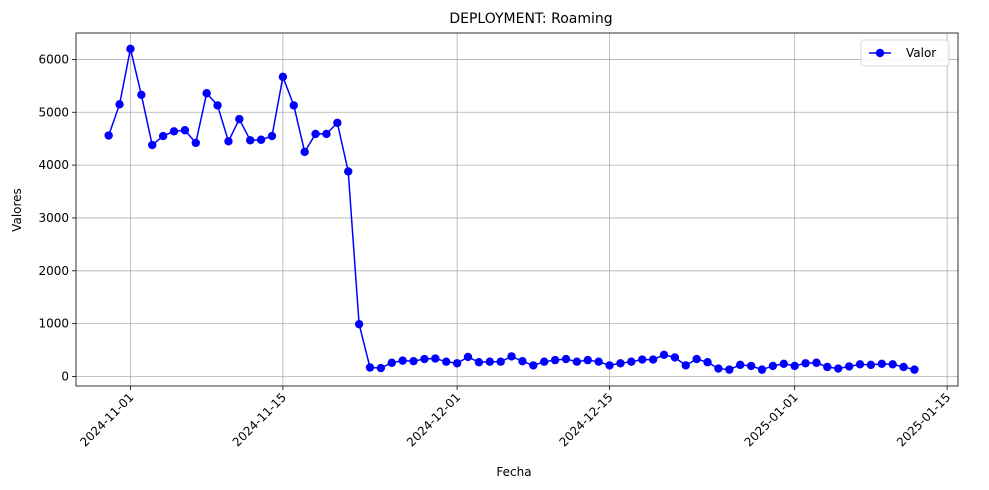 The height and width of the screenshot is (490, 989). I want to click on x-axis-label: Fecha, so click(513, 472).